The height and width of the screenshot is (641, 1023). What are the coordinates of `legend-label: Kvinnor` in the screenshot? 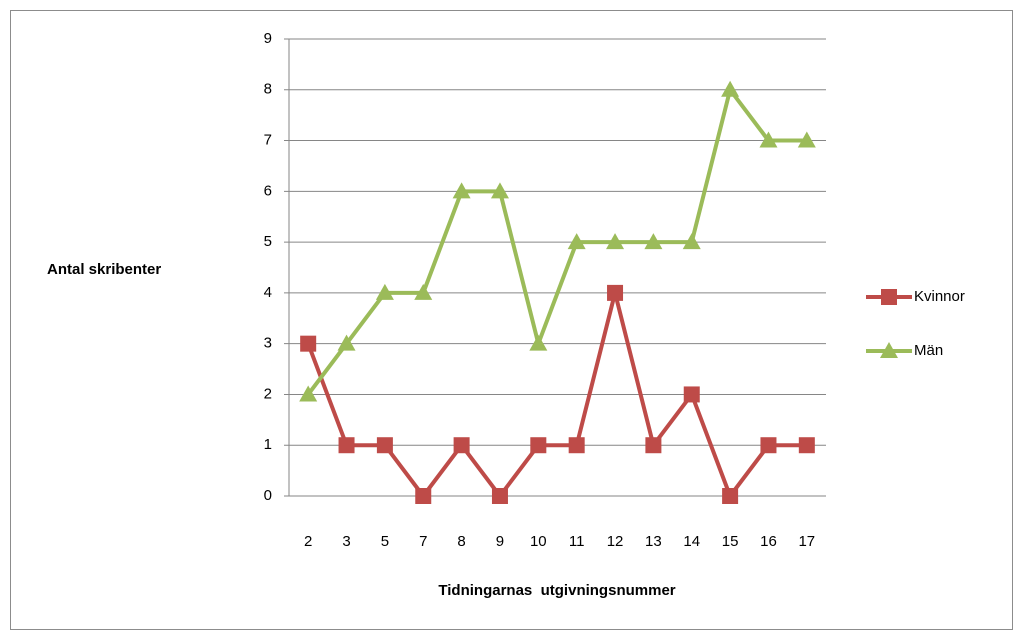 It's located at (939, 296).